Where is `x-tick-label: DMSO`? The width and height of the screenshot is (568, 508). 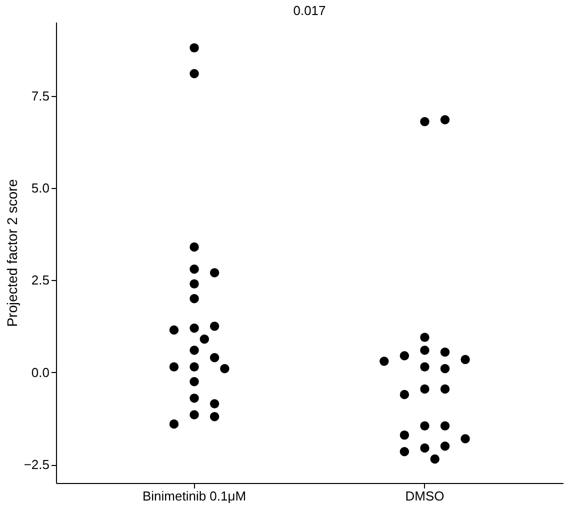 x-tick-label: DMSO is located at coordinates (424, 496).